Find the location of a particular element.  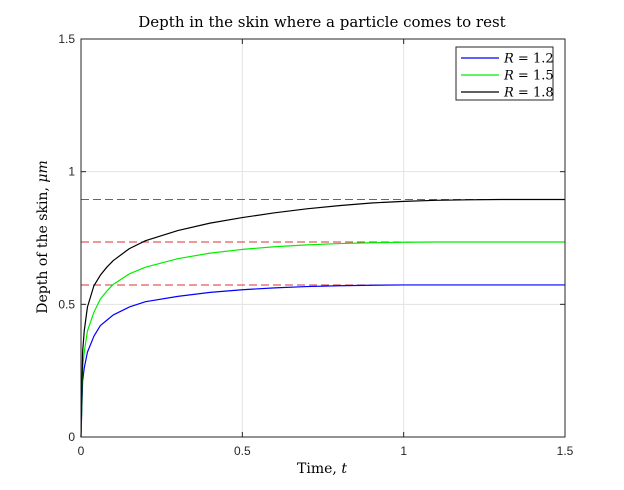

legend-box is located at coordinates (504, 73).